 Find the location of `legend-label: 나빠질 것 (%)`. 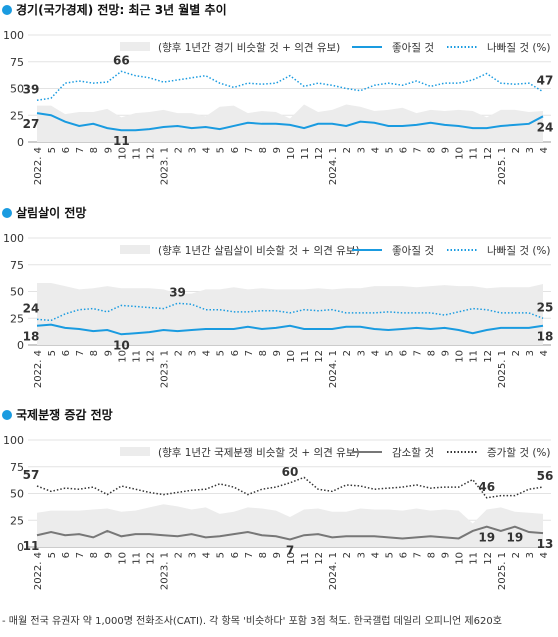

legend-label: 나빠질 것 (%) is located at coordinates (519, 251).